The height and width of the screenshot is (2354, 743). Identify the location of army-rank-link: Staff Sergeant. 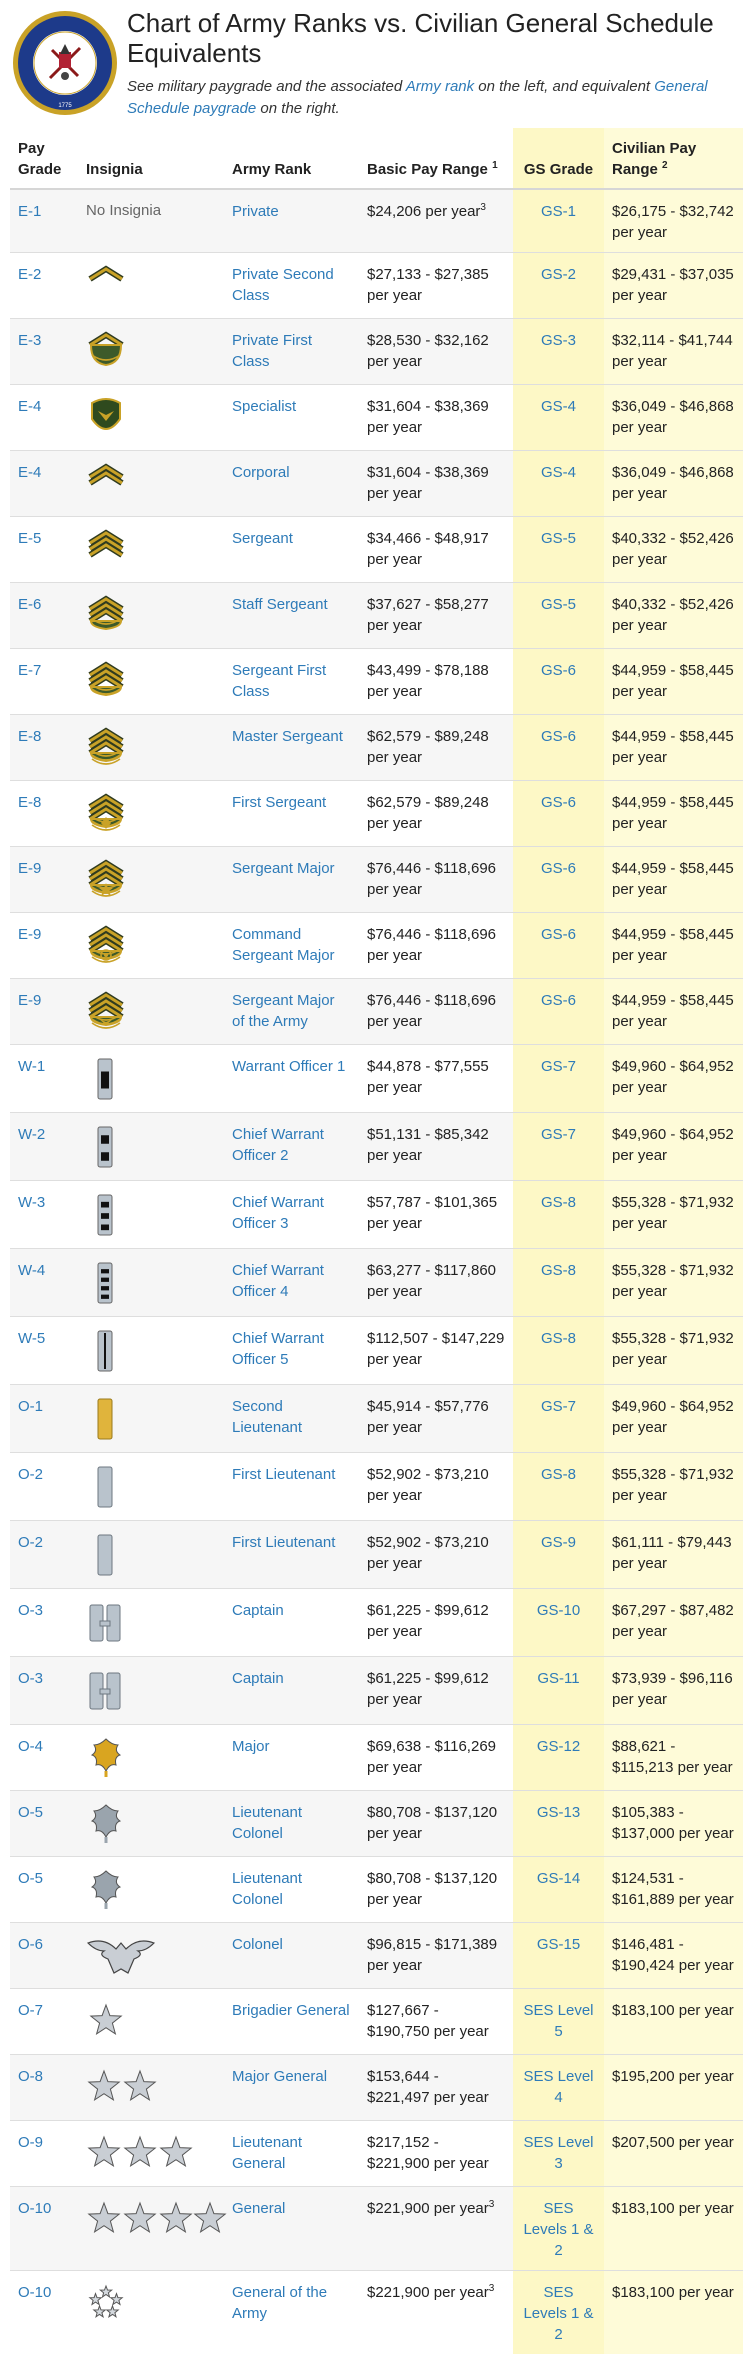
(291, 616).